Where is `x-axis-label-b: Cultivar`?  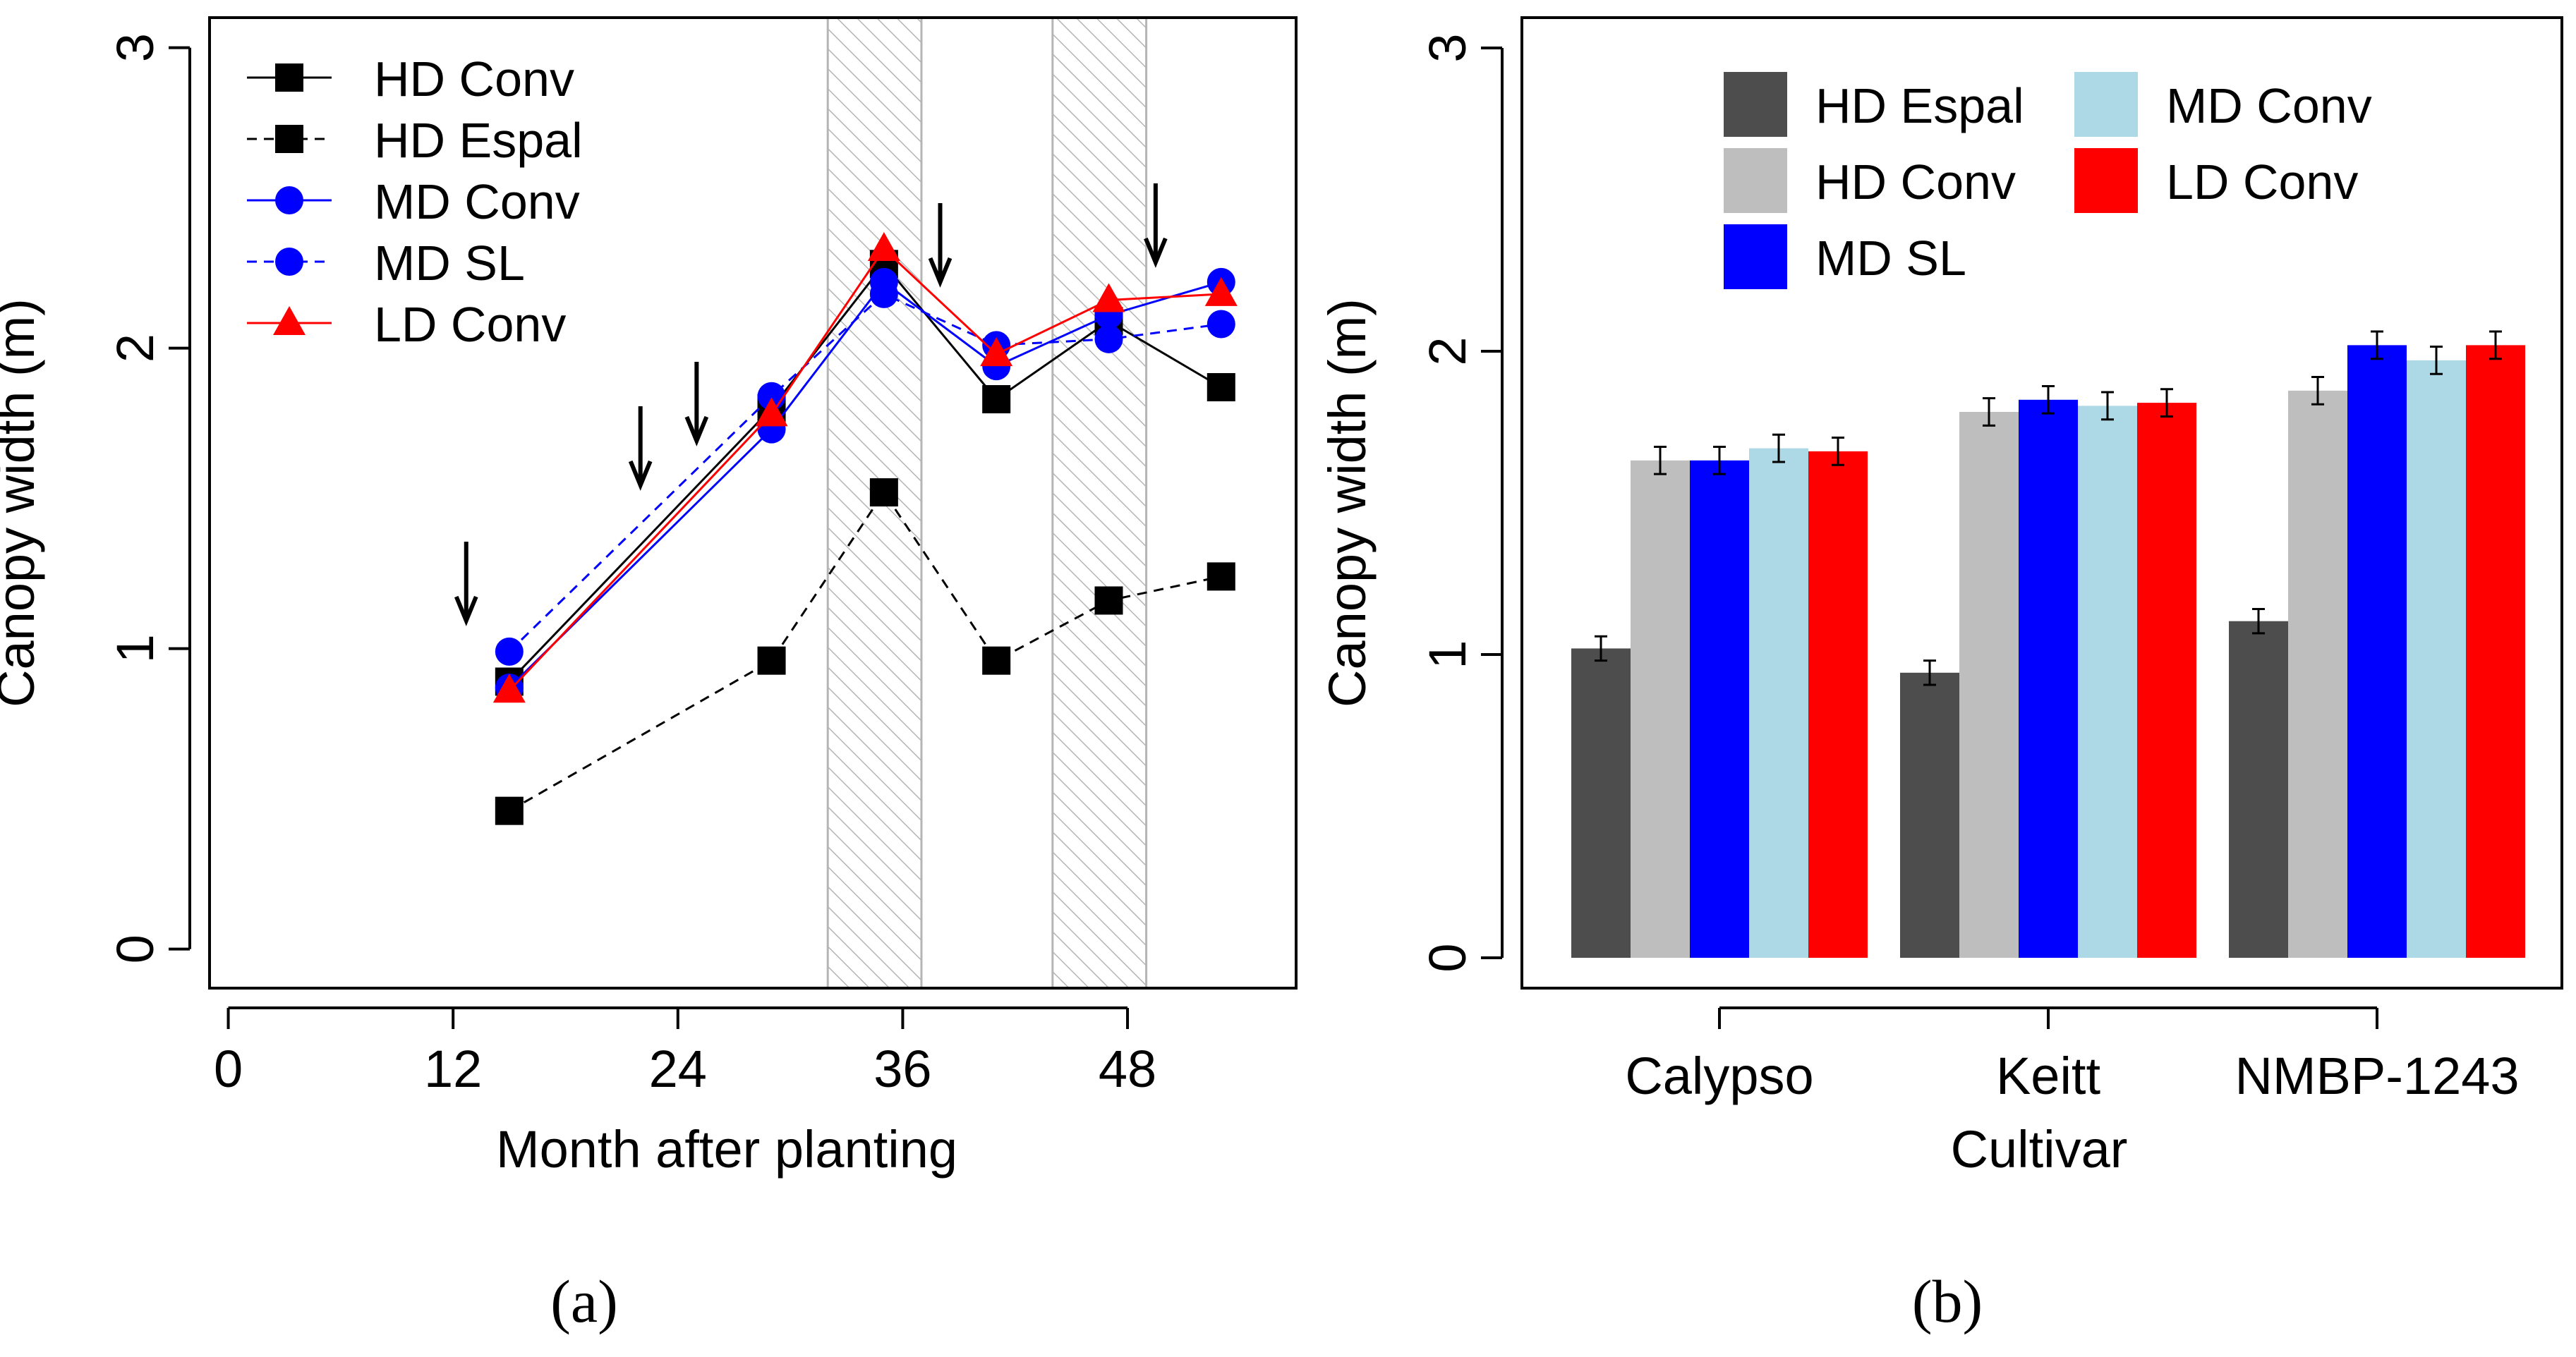
x-axis-label-b: Cultivar is located at coordinates (2040, 1149).